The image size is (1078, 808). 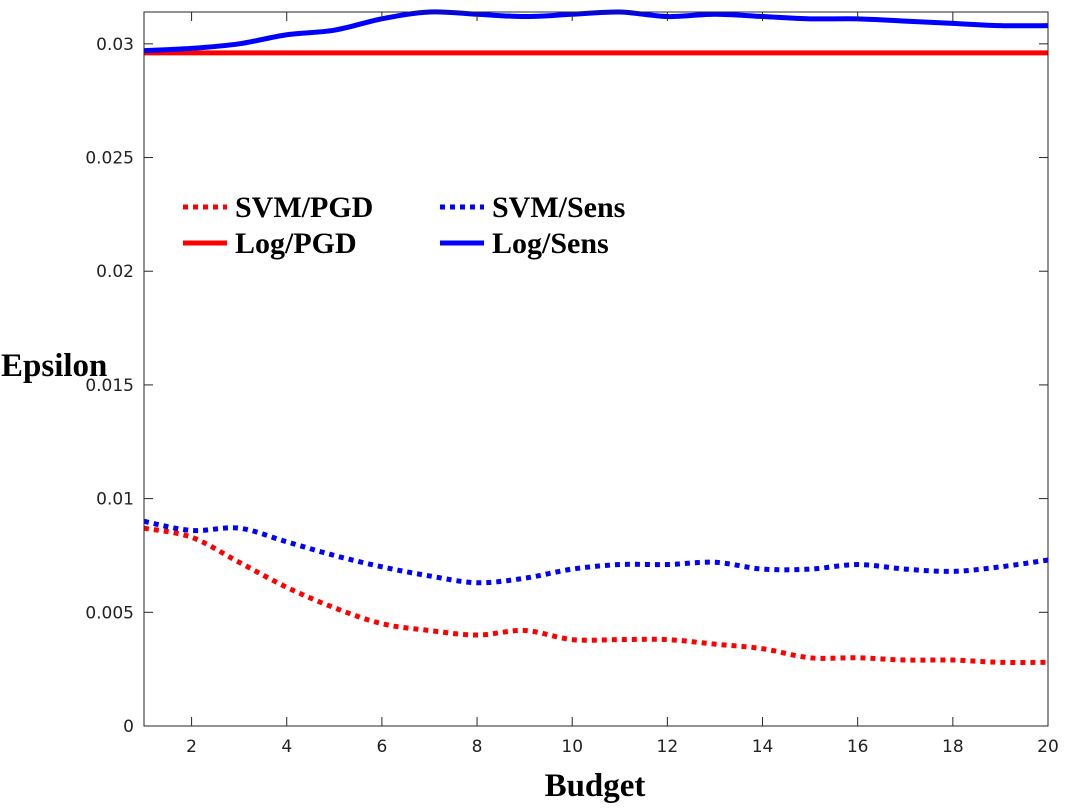 I want to click on y-axis-title: Epsilon, so click(x=54, y=366).